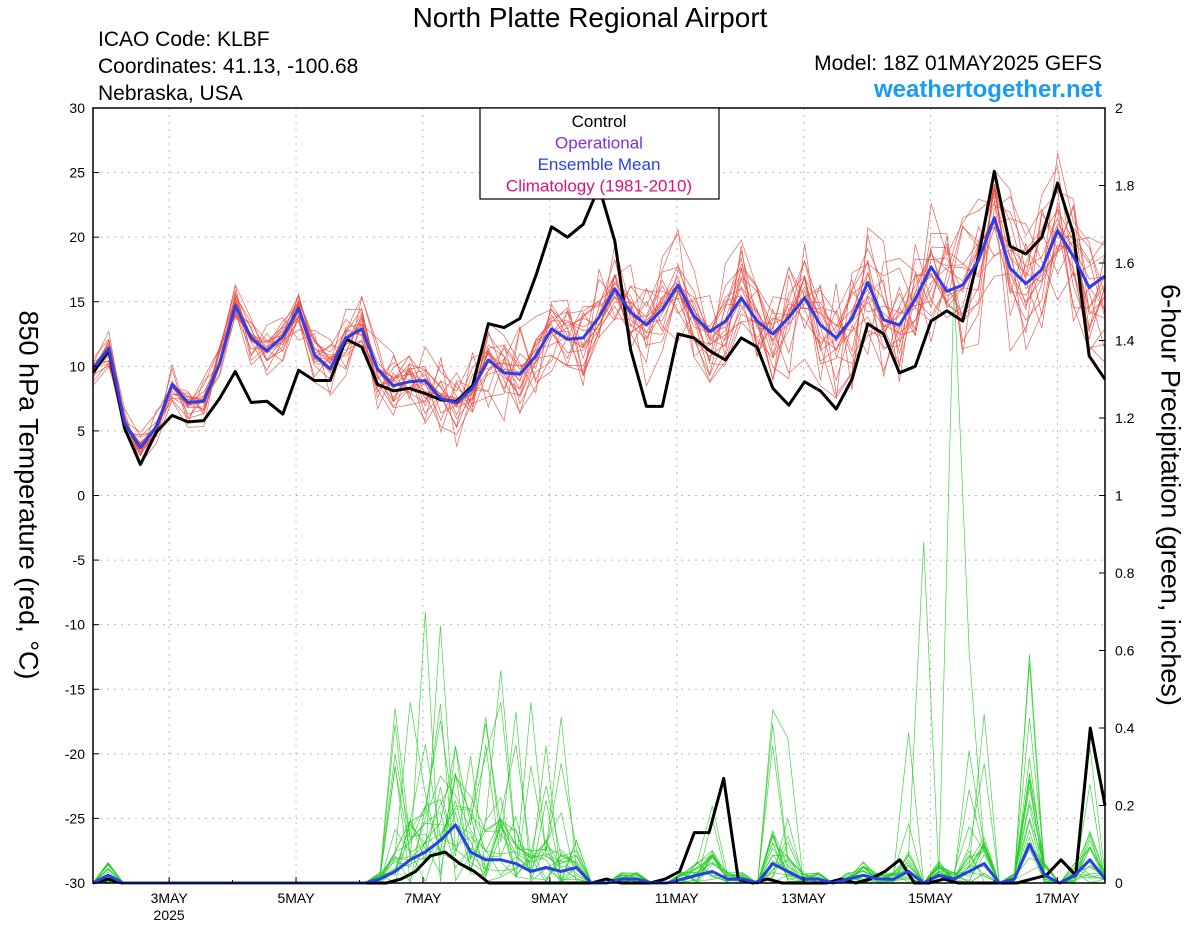  Describe the element at coordinates (184, 39) in the screenshot. I see `icao-code: ICAO Code: KLBF` at that location.